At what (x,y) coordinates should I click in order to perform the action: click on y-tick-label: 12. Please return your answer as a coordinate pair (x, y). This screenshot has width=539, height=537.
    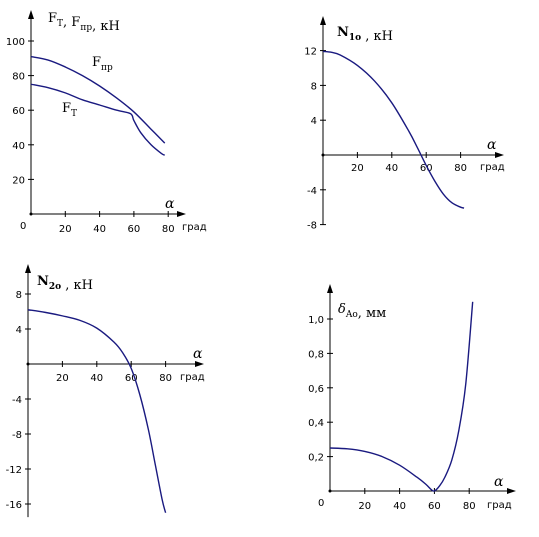
    Looking at the image, I should click on (310, 52).